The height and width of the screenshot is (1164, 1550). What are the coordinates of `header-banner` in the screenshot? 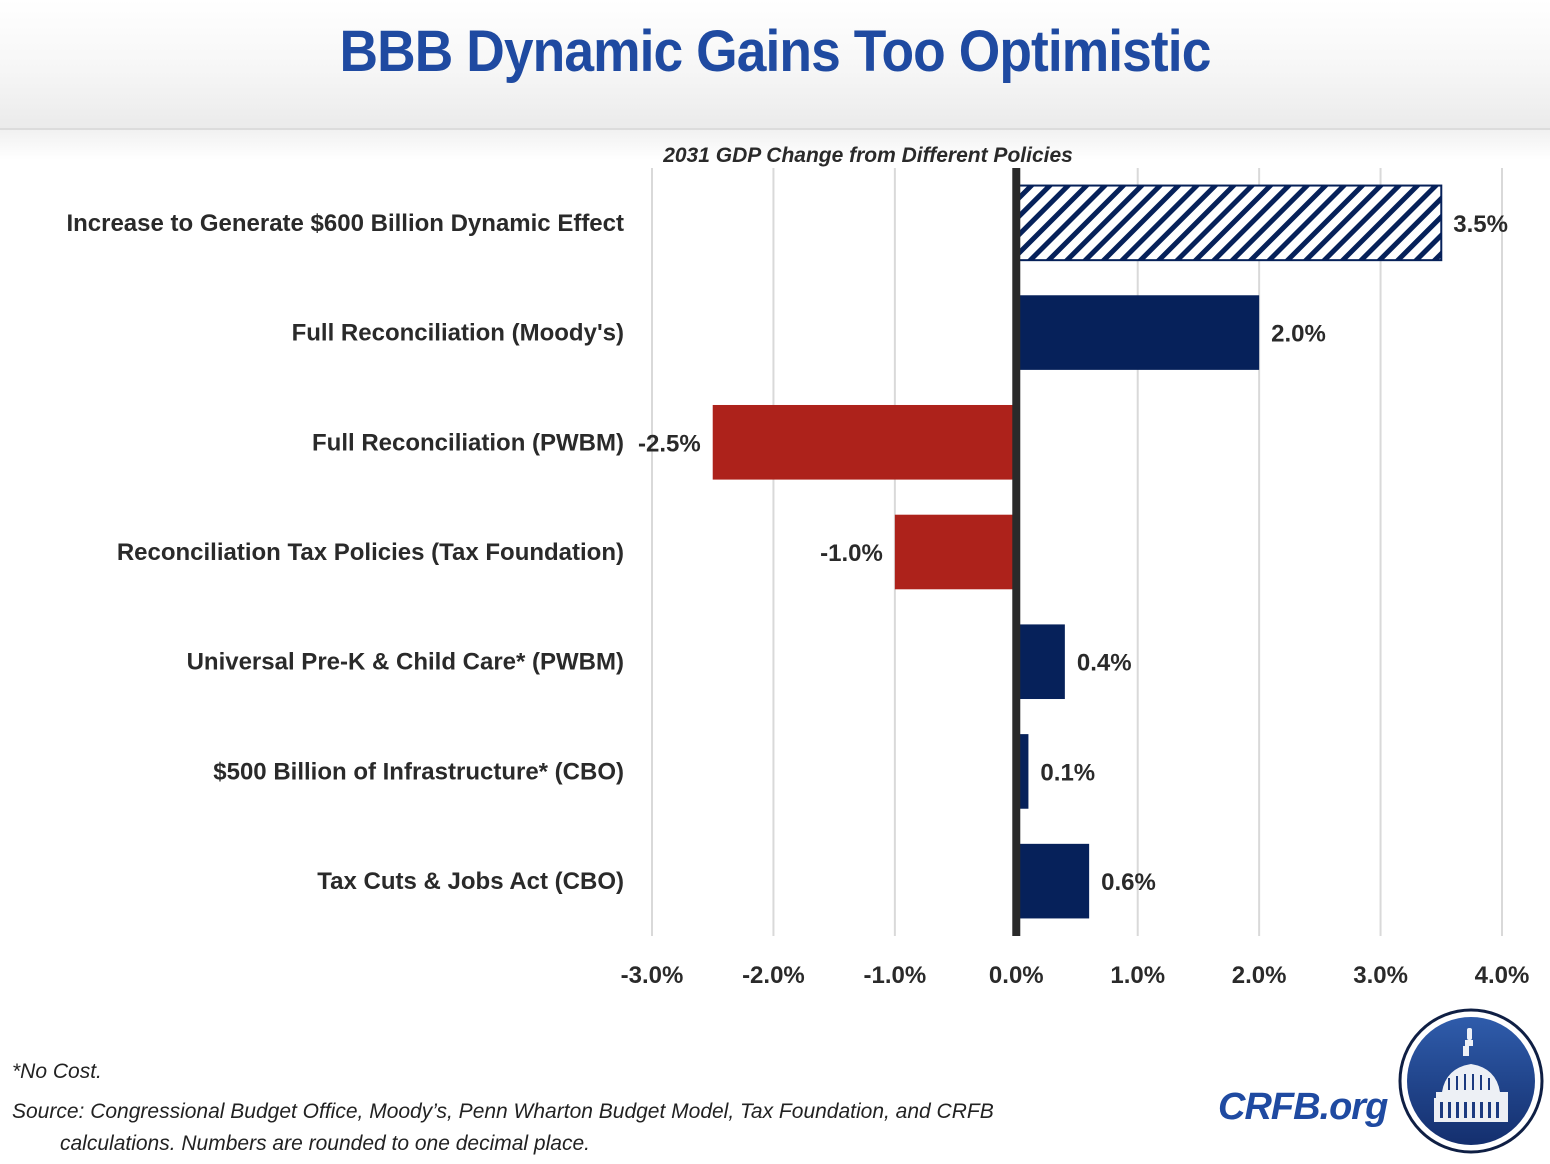 It's located at (775, 65).